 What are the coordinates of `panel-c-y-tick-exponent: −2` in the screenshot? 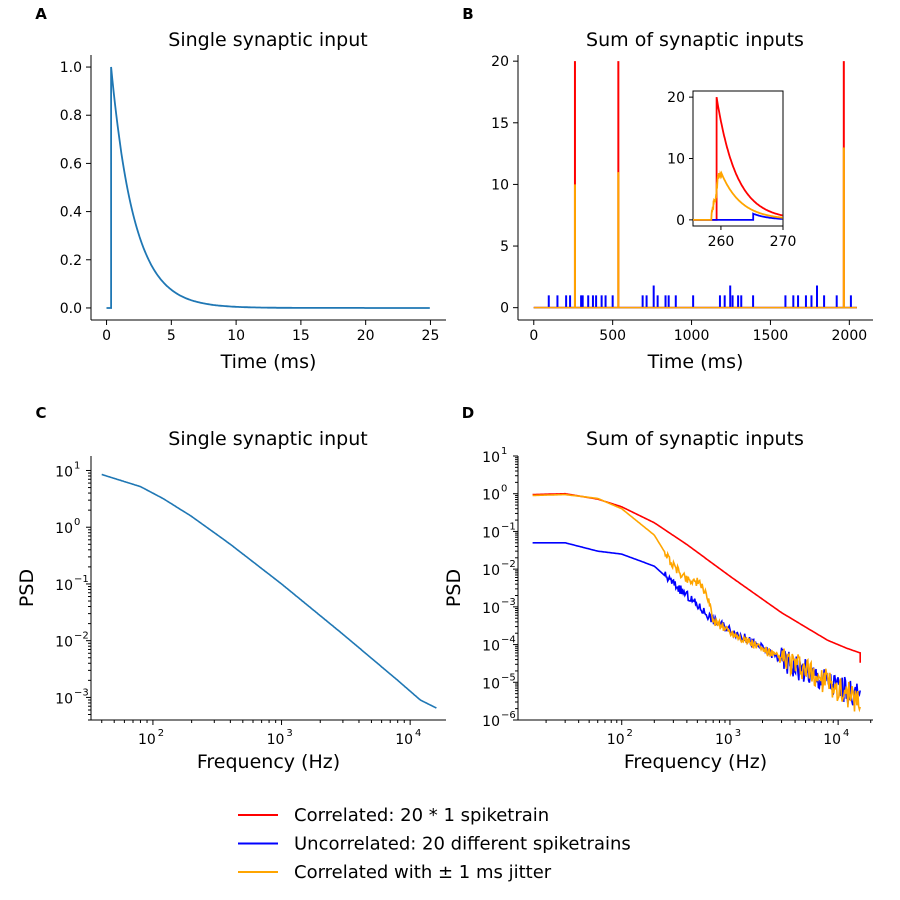 It's located at (81, 636).